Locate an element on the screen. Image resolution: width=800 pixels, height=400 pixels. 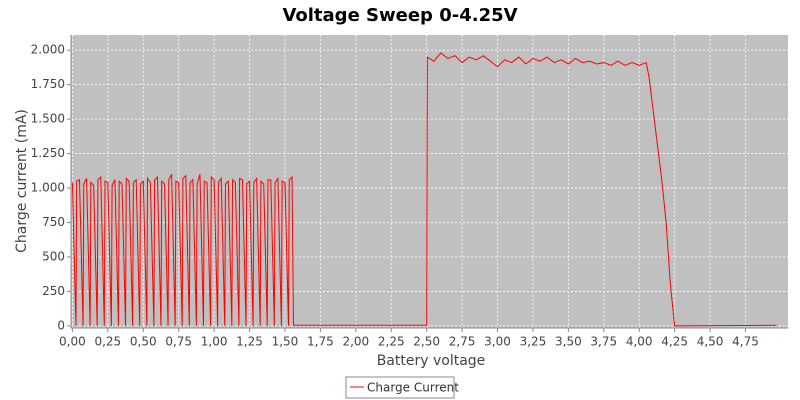
x-axis-label: Battery voltage is located at coordinates (431, 361).